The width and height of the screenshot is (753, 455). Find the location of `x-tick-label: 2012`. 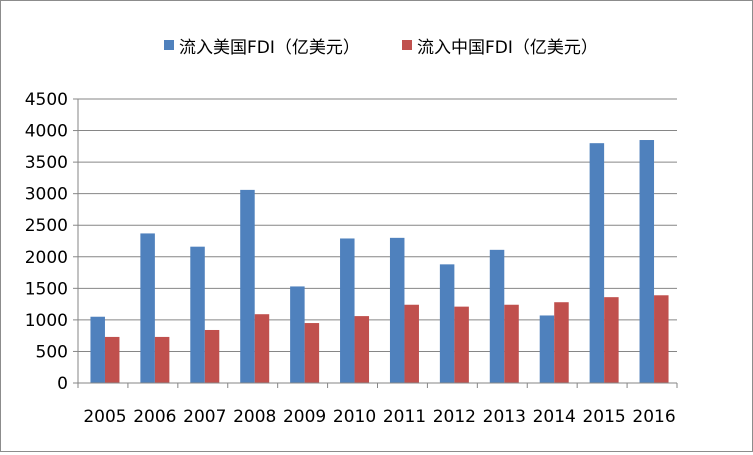

x-tick-label: 2012 is located at coordinates (454, 417).